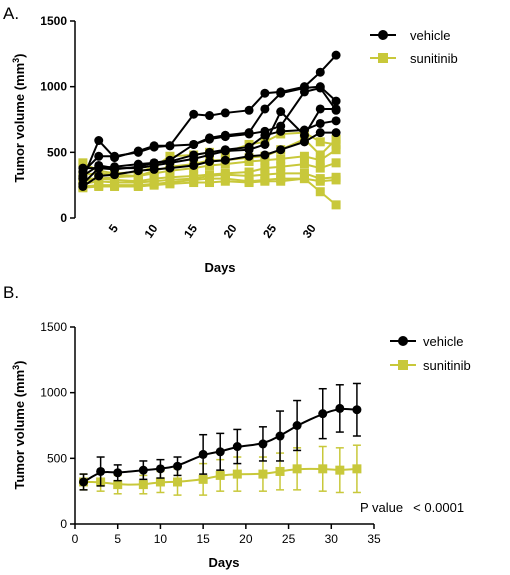  I want to click on panel-b-xtick-label: 35, so click(374, 539).